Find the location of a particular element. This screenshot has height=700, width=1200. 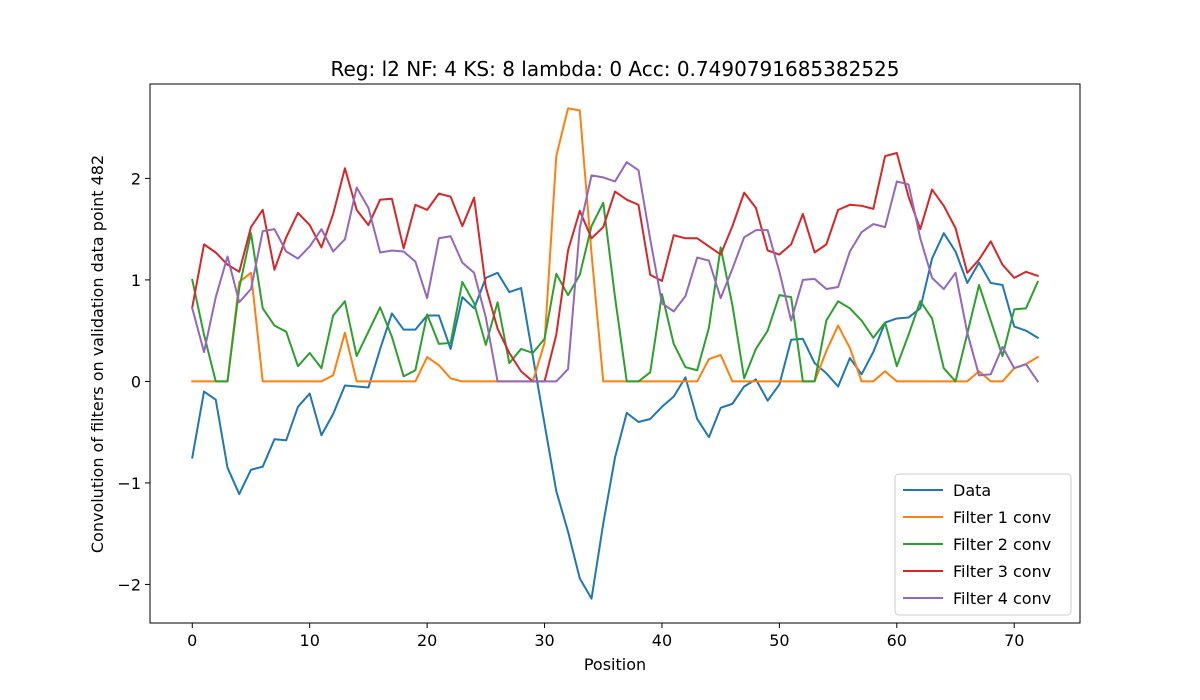

legend-box is located at coordinates (983, 544).